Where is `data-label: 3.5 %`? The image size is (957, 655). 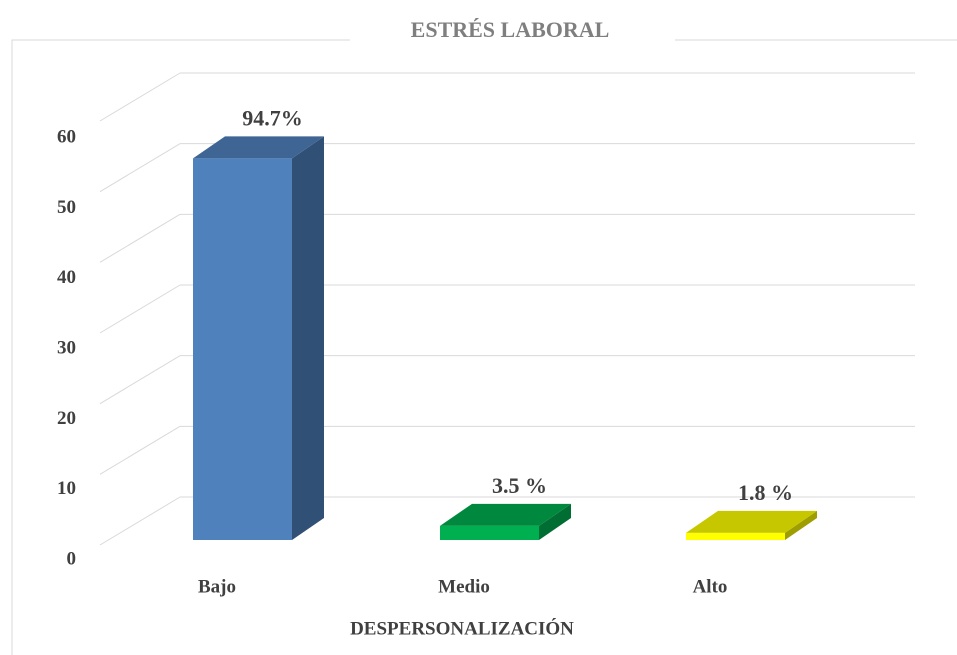 data-label: 3.5 % is located at coordinates (519, 485).